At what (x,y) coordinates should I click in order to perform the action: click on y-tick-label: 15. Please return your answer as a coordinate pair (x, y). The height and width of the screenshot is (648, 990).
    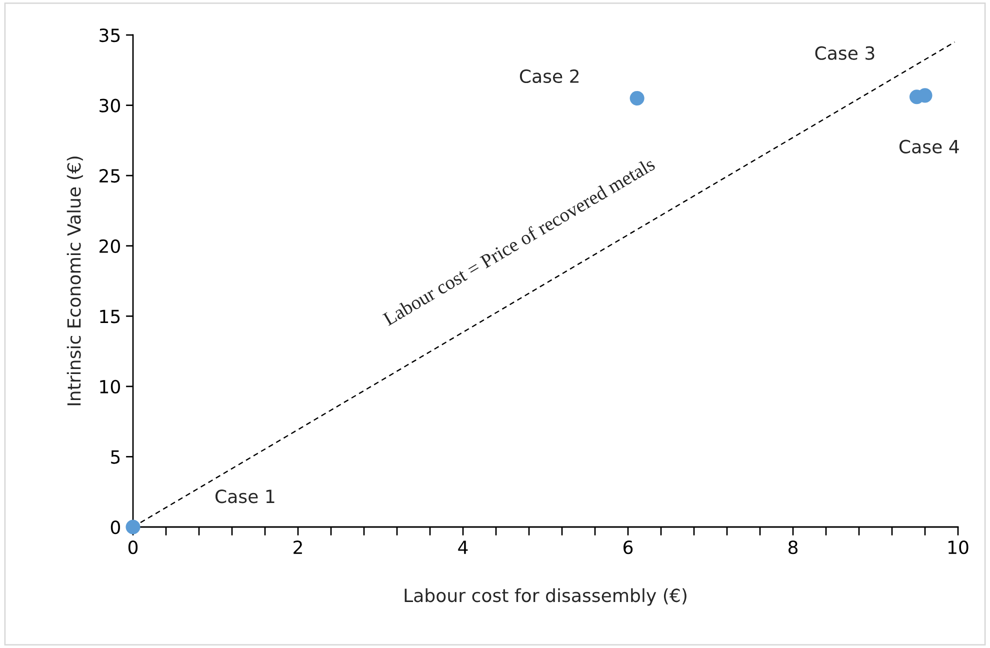
    Looking at the image, I should click on (110, 317).